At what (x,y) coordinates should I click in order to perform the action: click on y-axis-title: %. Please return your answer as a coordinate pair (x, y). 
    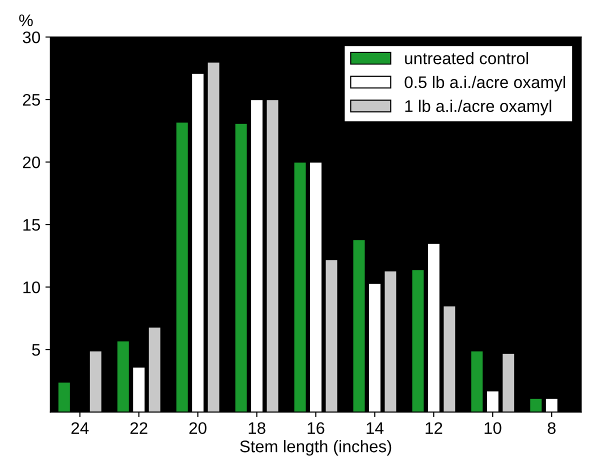
    Looking at the image, I should click on (26, 20).